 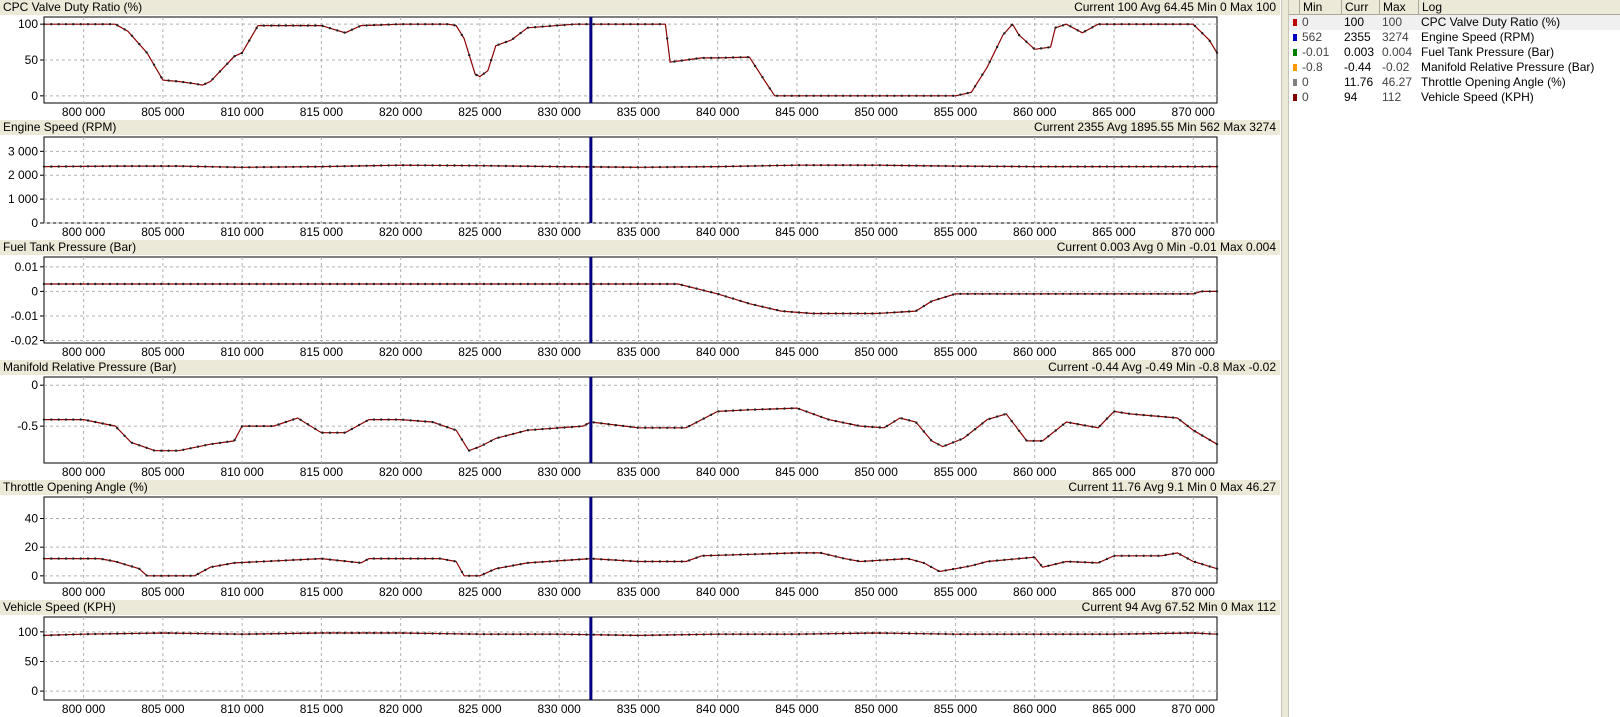 I want to click on legend-header-min: Min, so click(x=1320, y=7).